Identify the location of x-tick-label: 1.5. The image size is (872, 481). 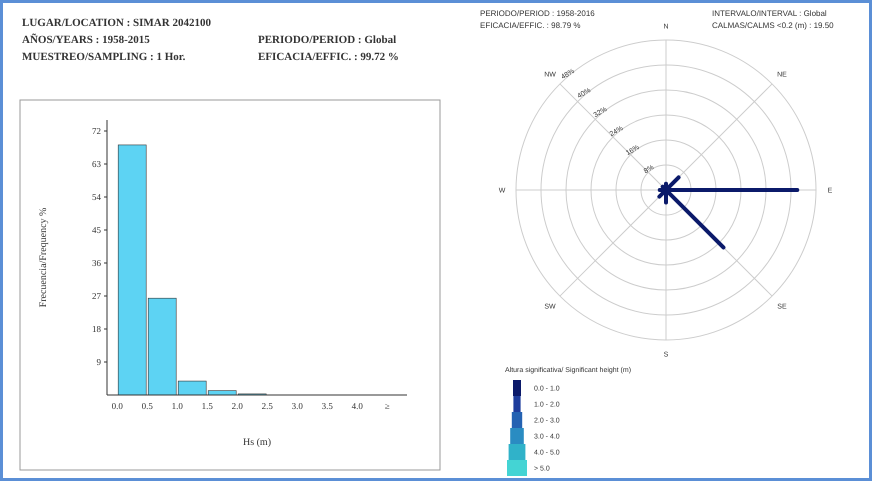
(208, 406).